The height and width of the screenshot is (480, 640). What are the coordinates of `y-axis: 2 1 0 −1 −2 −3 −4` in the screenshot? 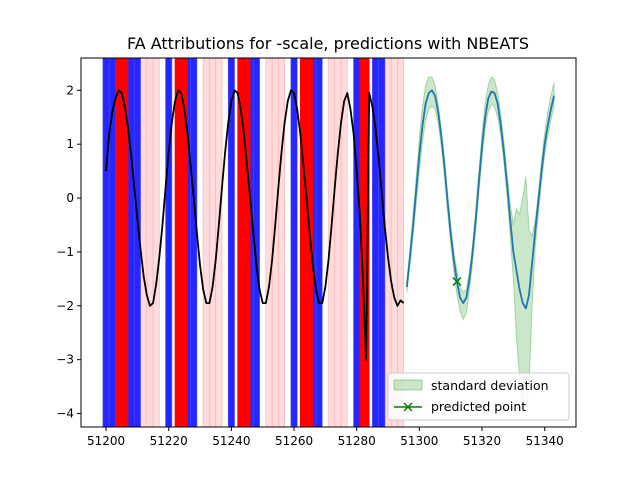 It's located at (68, 252).